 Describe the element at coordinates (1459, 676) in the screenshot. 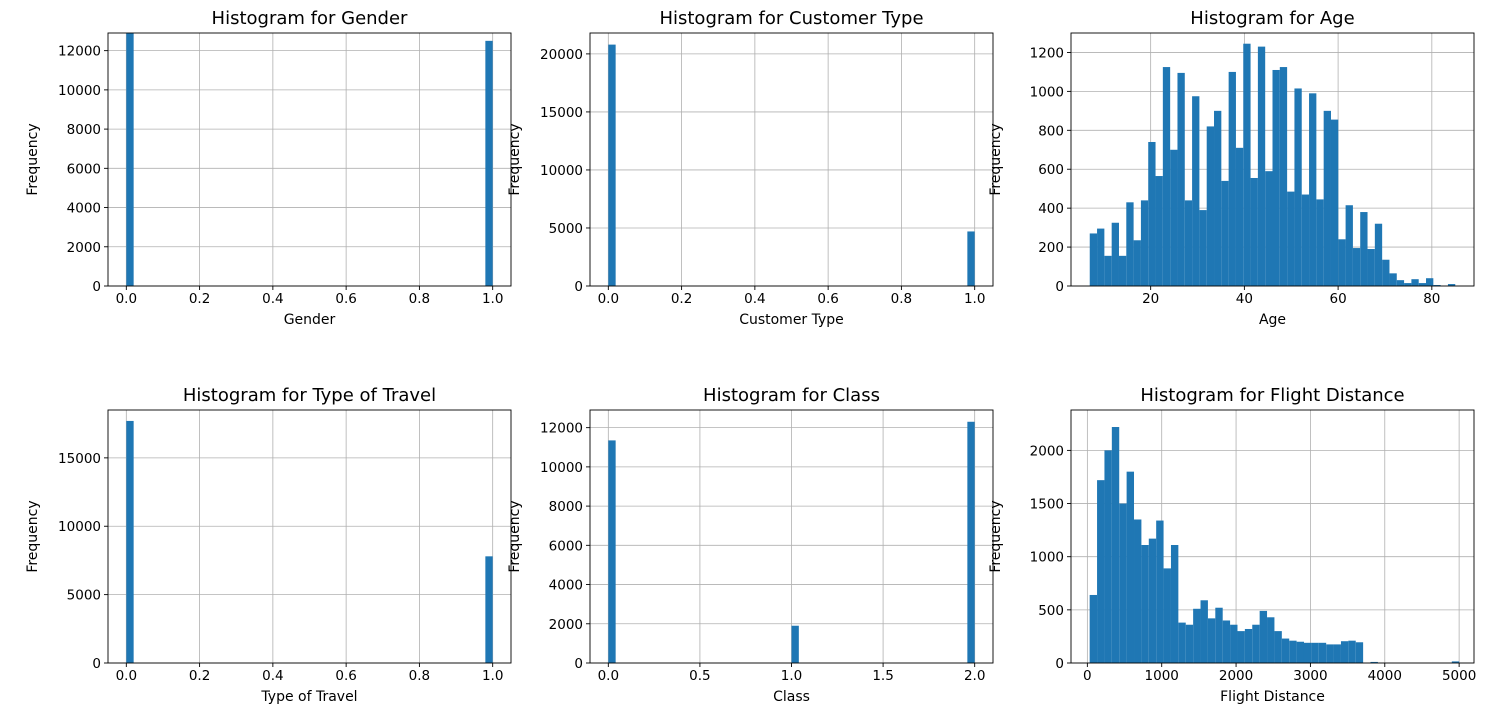

I see `x-tick-label: 5000` at that location.